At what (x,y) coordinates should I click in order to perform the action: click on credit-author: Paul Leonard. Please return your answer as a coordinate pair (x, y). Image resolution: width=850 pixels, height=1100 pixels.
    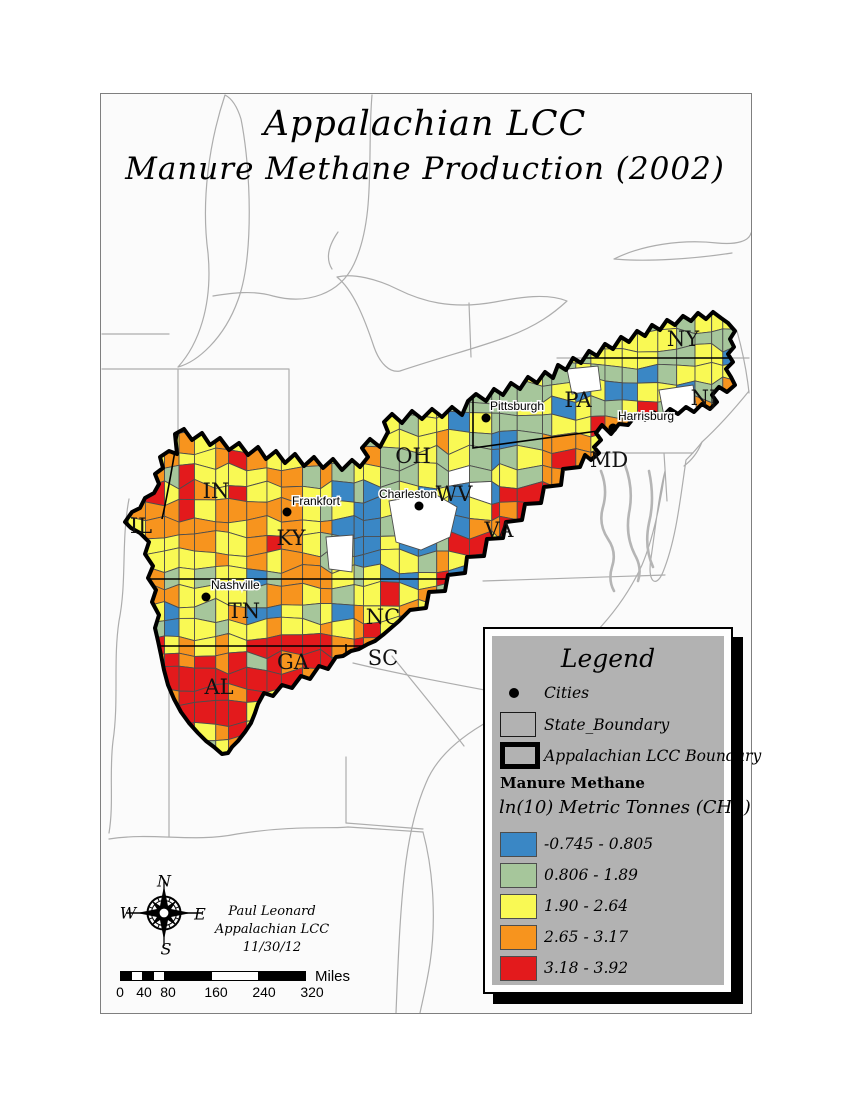
    Looking at the image, I should click on (272, 911).